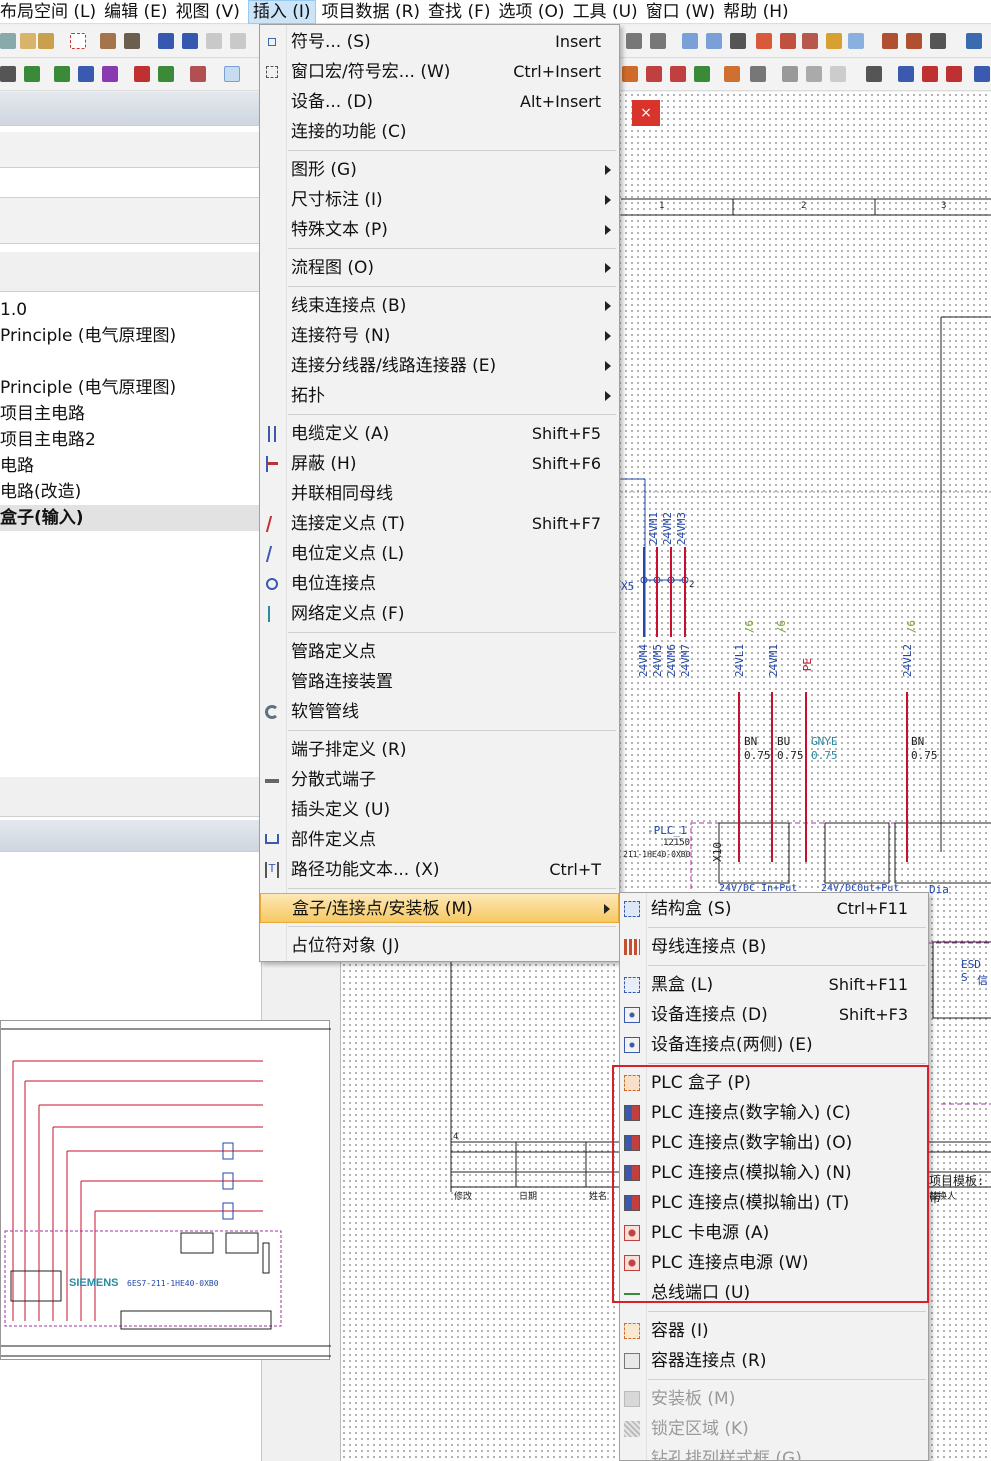 Image resolution: width=991 pixels, height=1461 pixels. Describe the element at coordinates (774, 1143) in the screenshot. I see `submenu-item-plc-digital-output: PLC 连接点(数字输出) (O)` at that location.